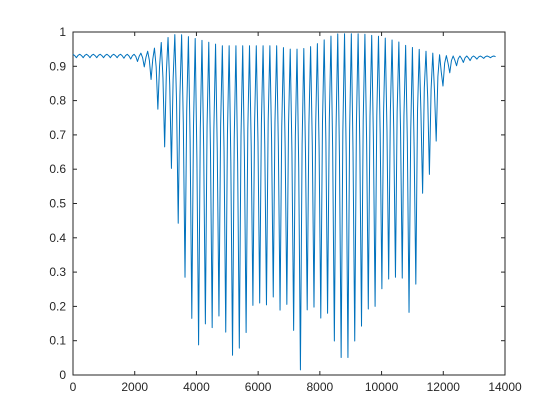 Image resolution: width=560 pixels, height=420 pixels. I want to click on y-tick-label: 0.8, so click(57, 101).